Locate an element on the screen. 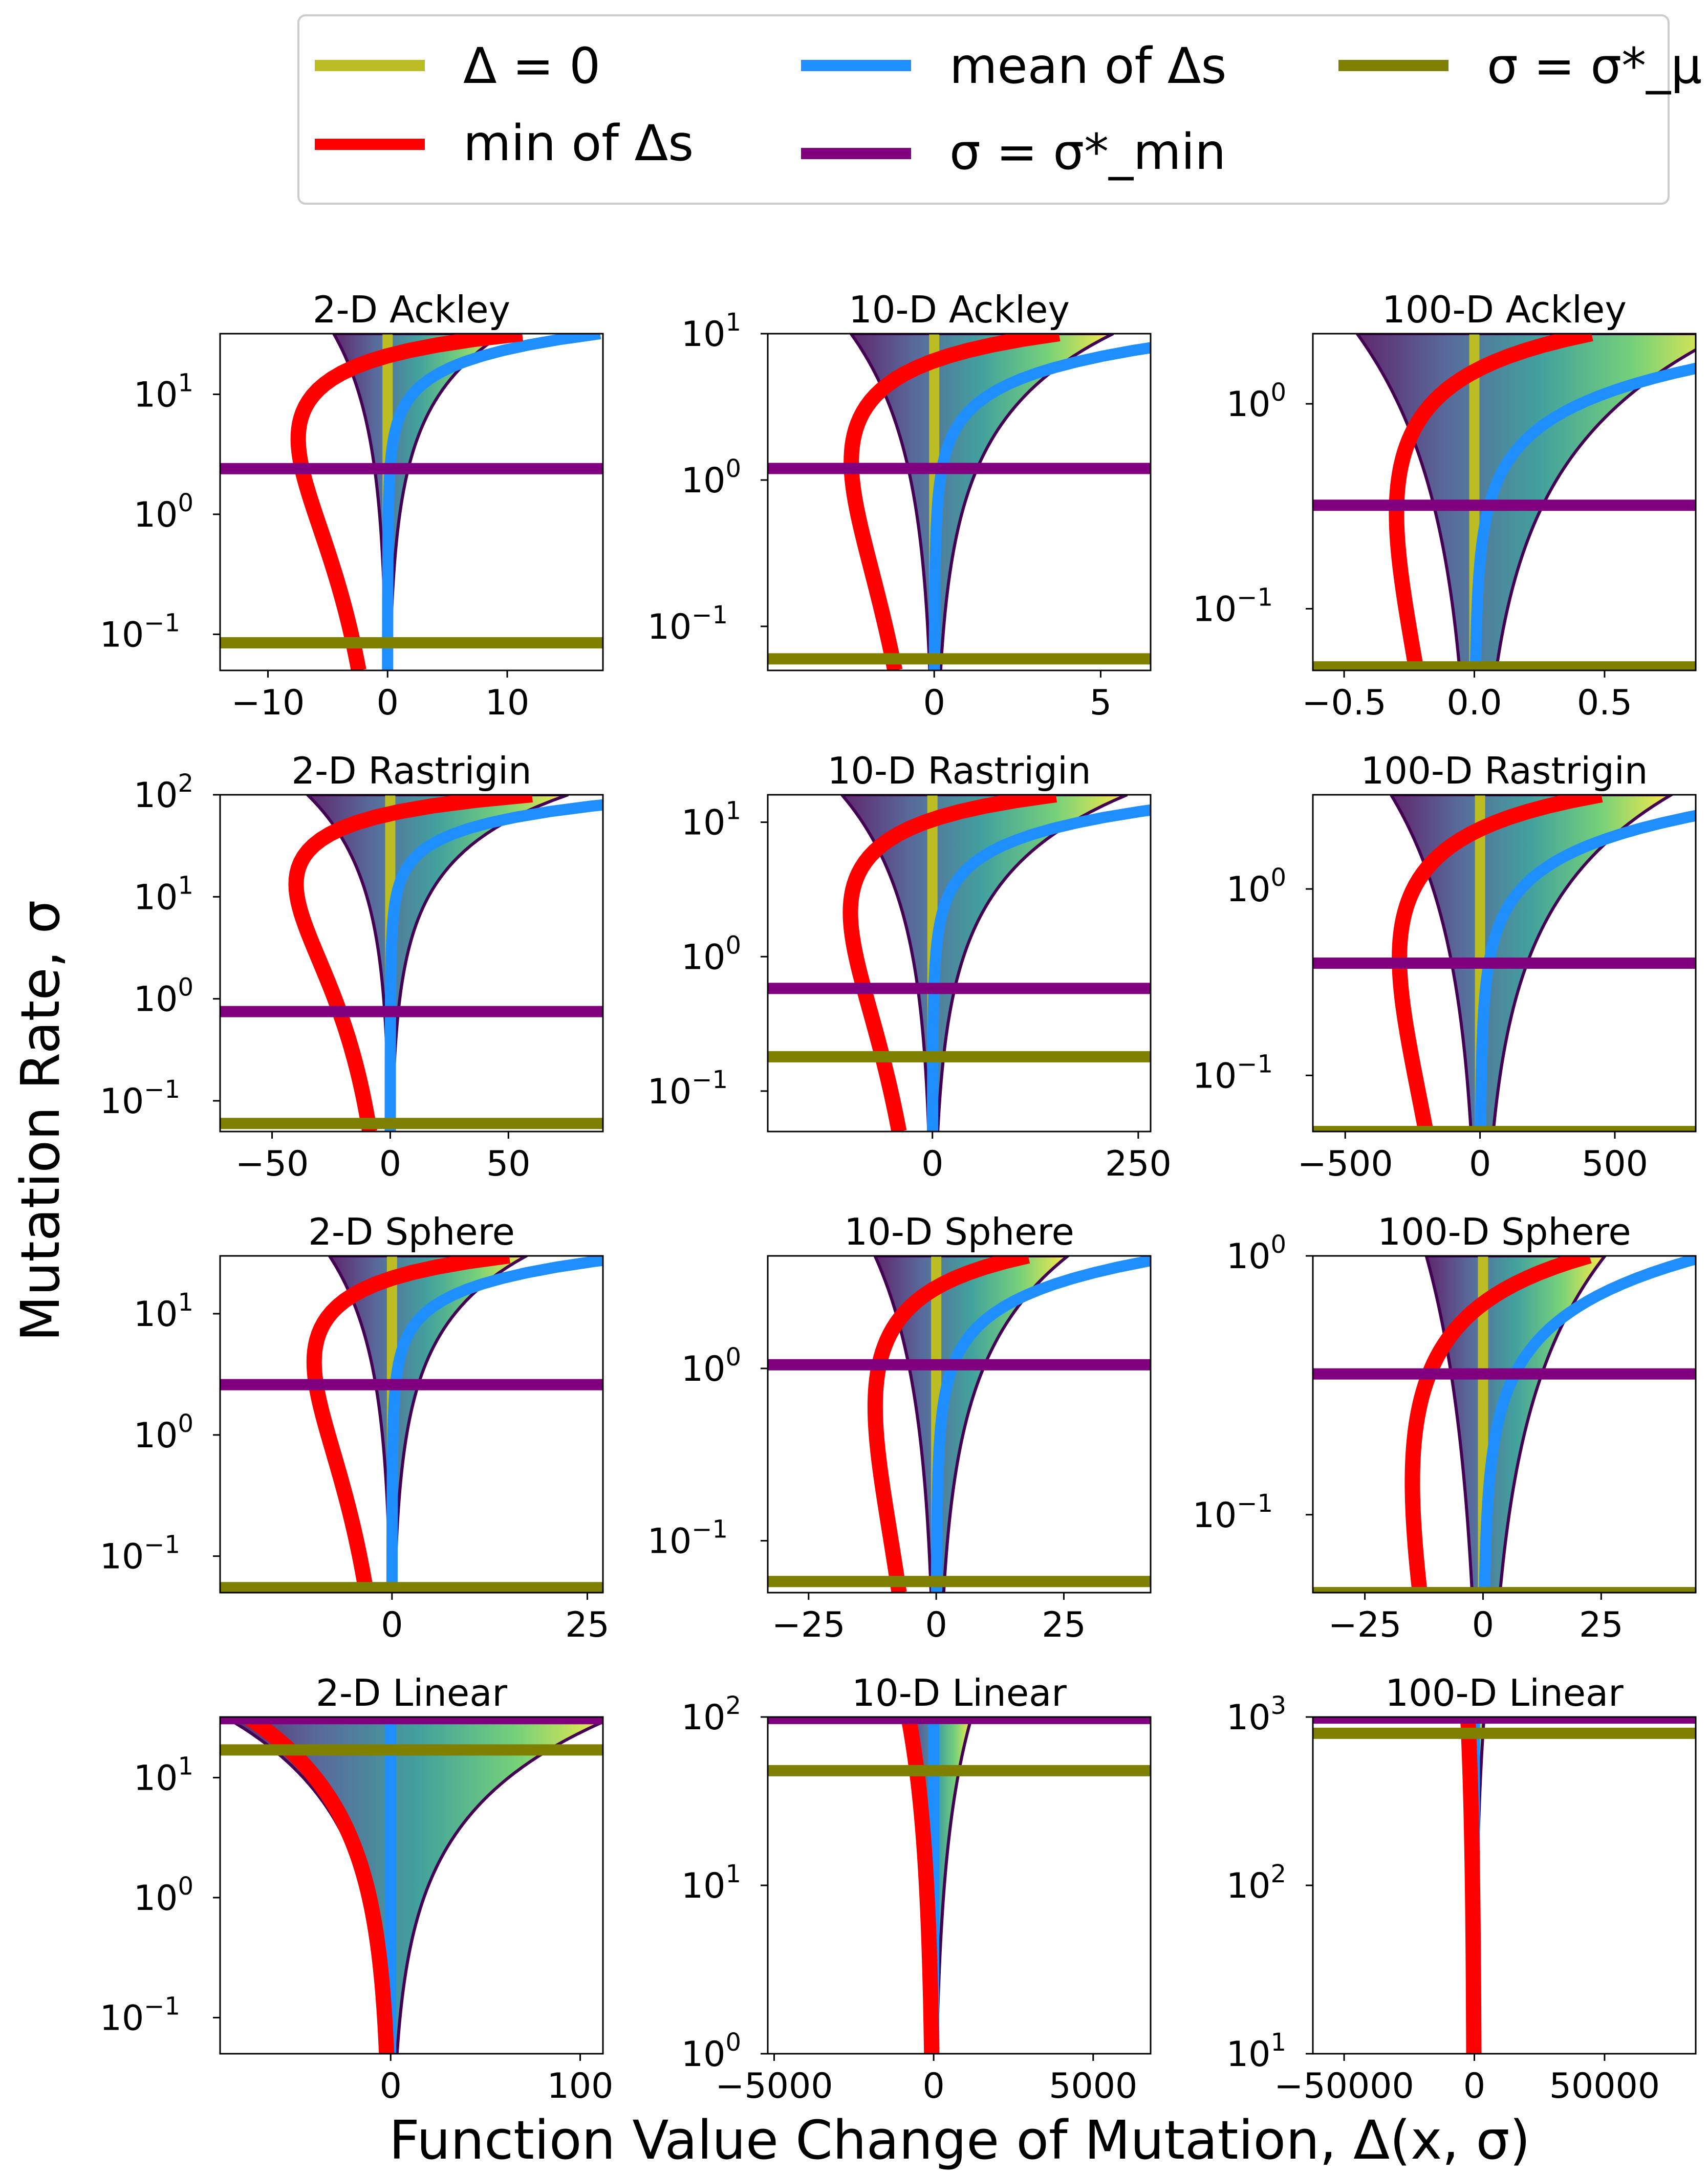  x-tick-label: −500 is located at coordinates (1345, 1164).